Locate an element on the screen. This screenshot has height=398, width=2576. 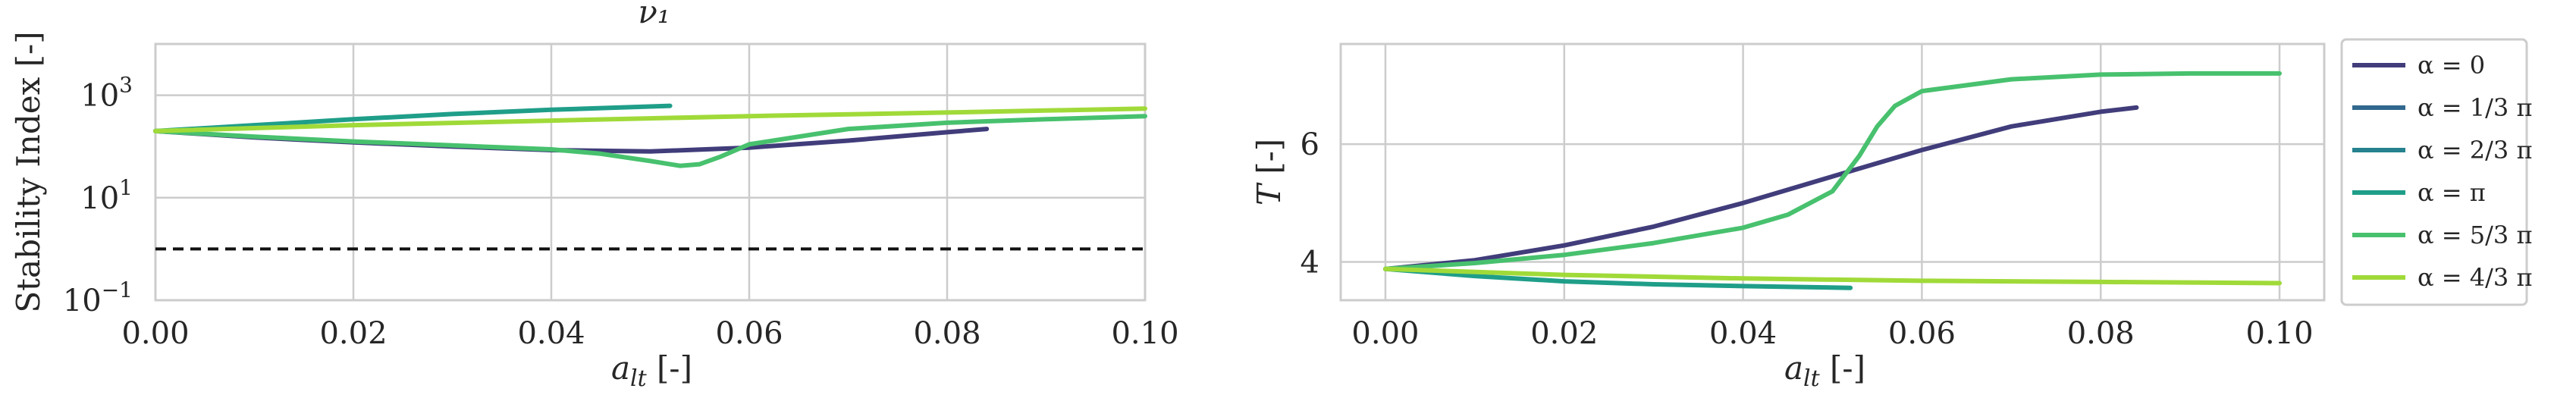
y-tick-label: 10³ is located at coordinates (106, 93).